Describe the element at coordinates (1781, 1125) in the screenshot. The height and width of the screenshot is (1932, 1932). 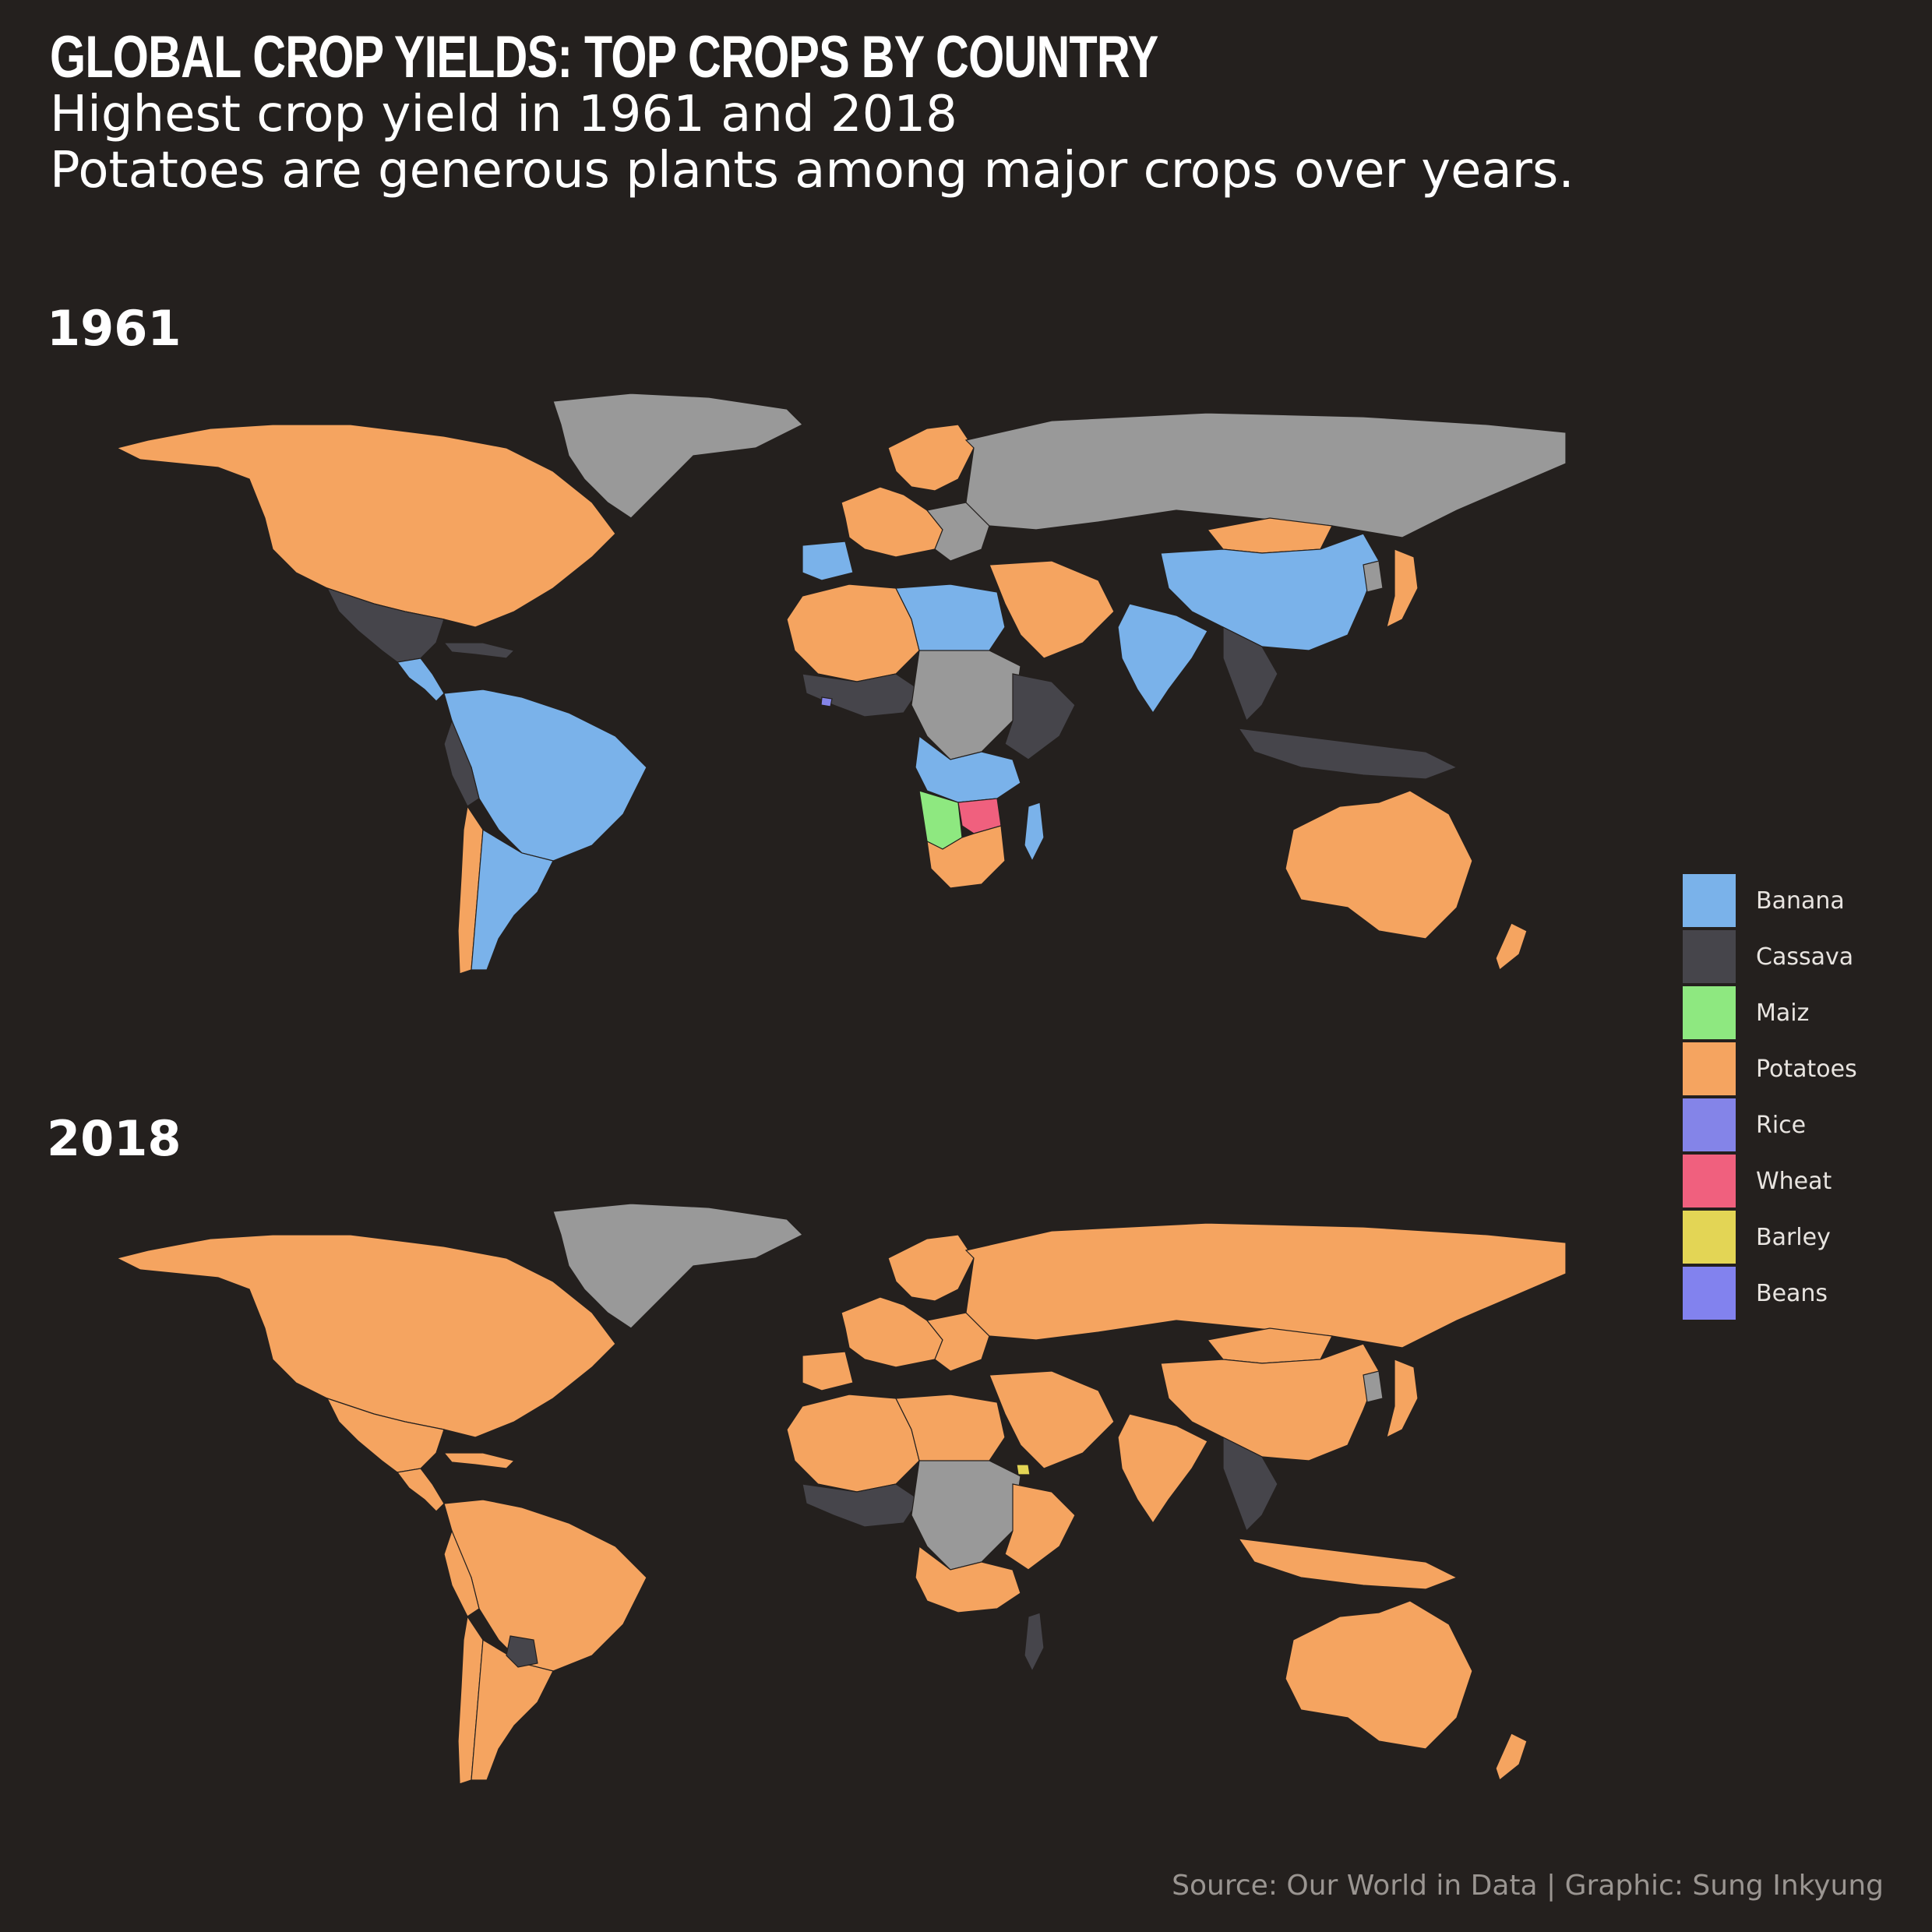
I see `legend-label: Rice` at that location.